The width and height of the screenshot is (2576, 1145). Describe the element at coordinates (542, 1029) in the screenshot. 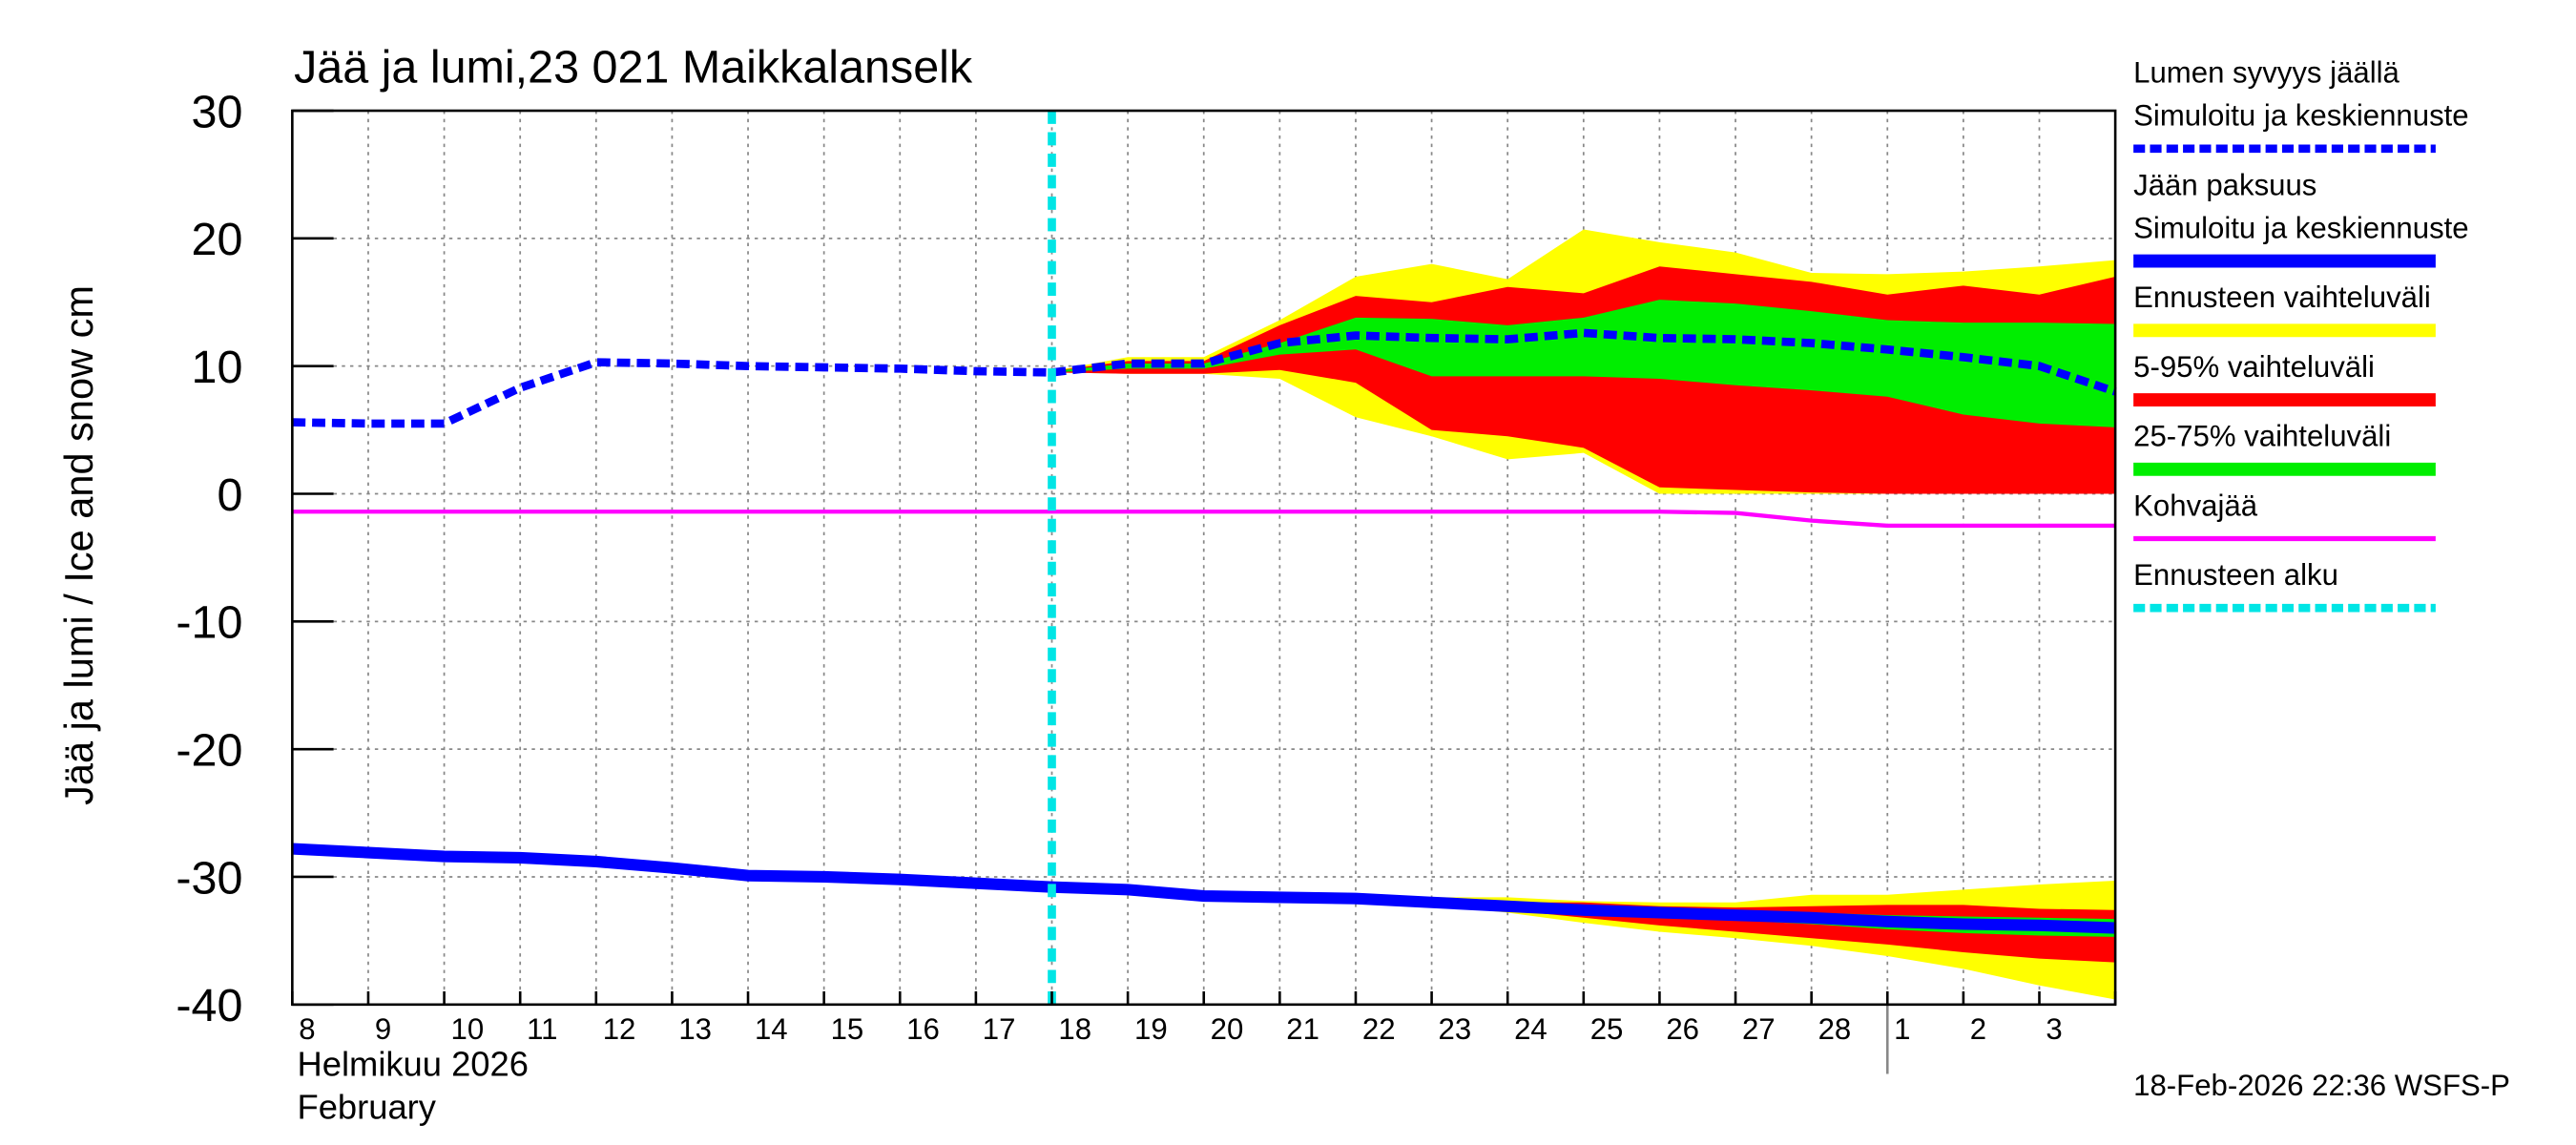

I see `x-tick-label: 11` at that location.